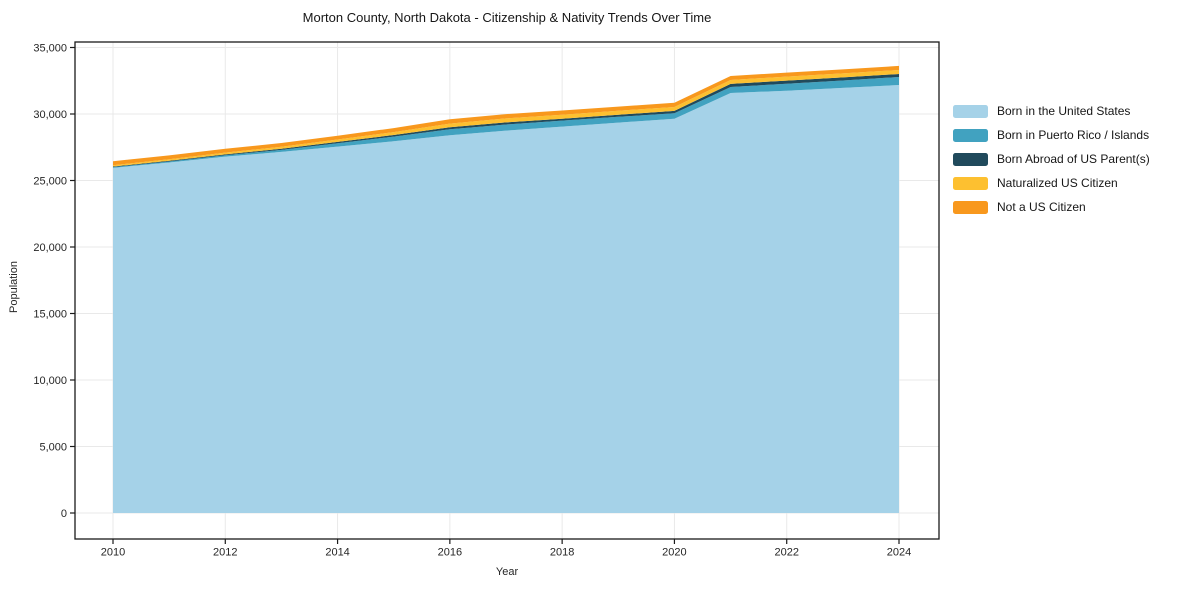  I want to click on y-tick-label: 35,000, so click(50, 49).